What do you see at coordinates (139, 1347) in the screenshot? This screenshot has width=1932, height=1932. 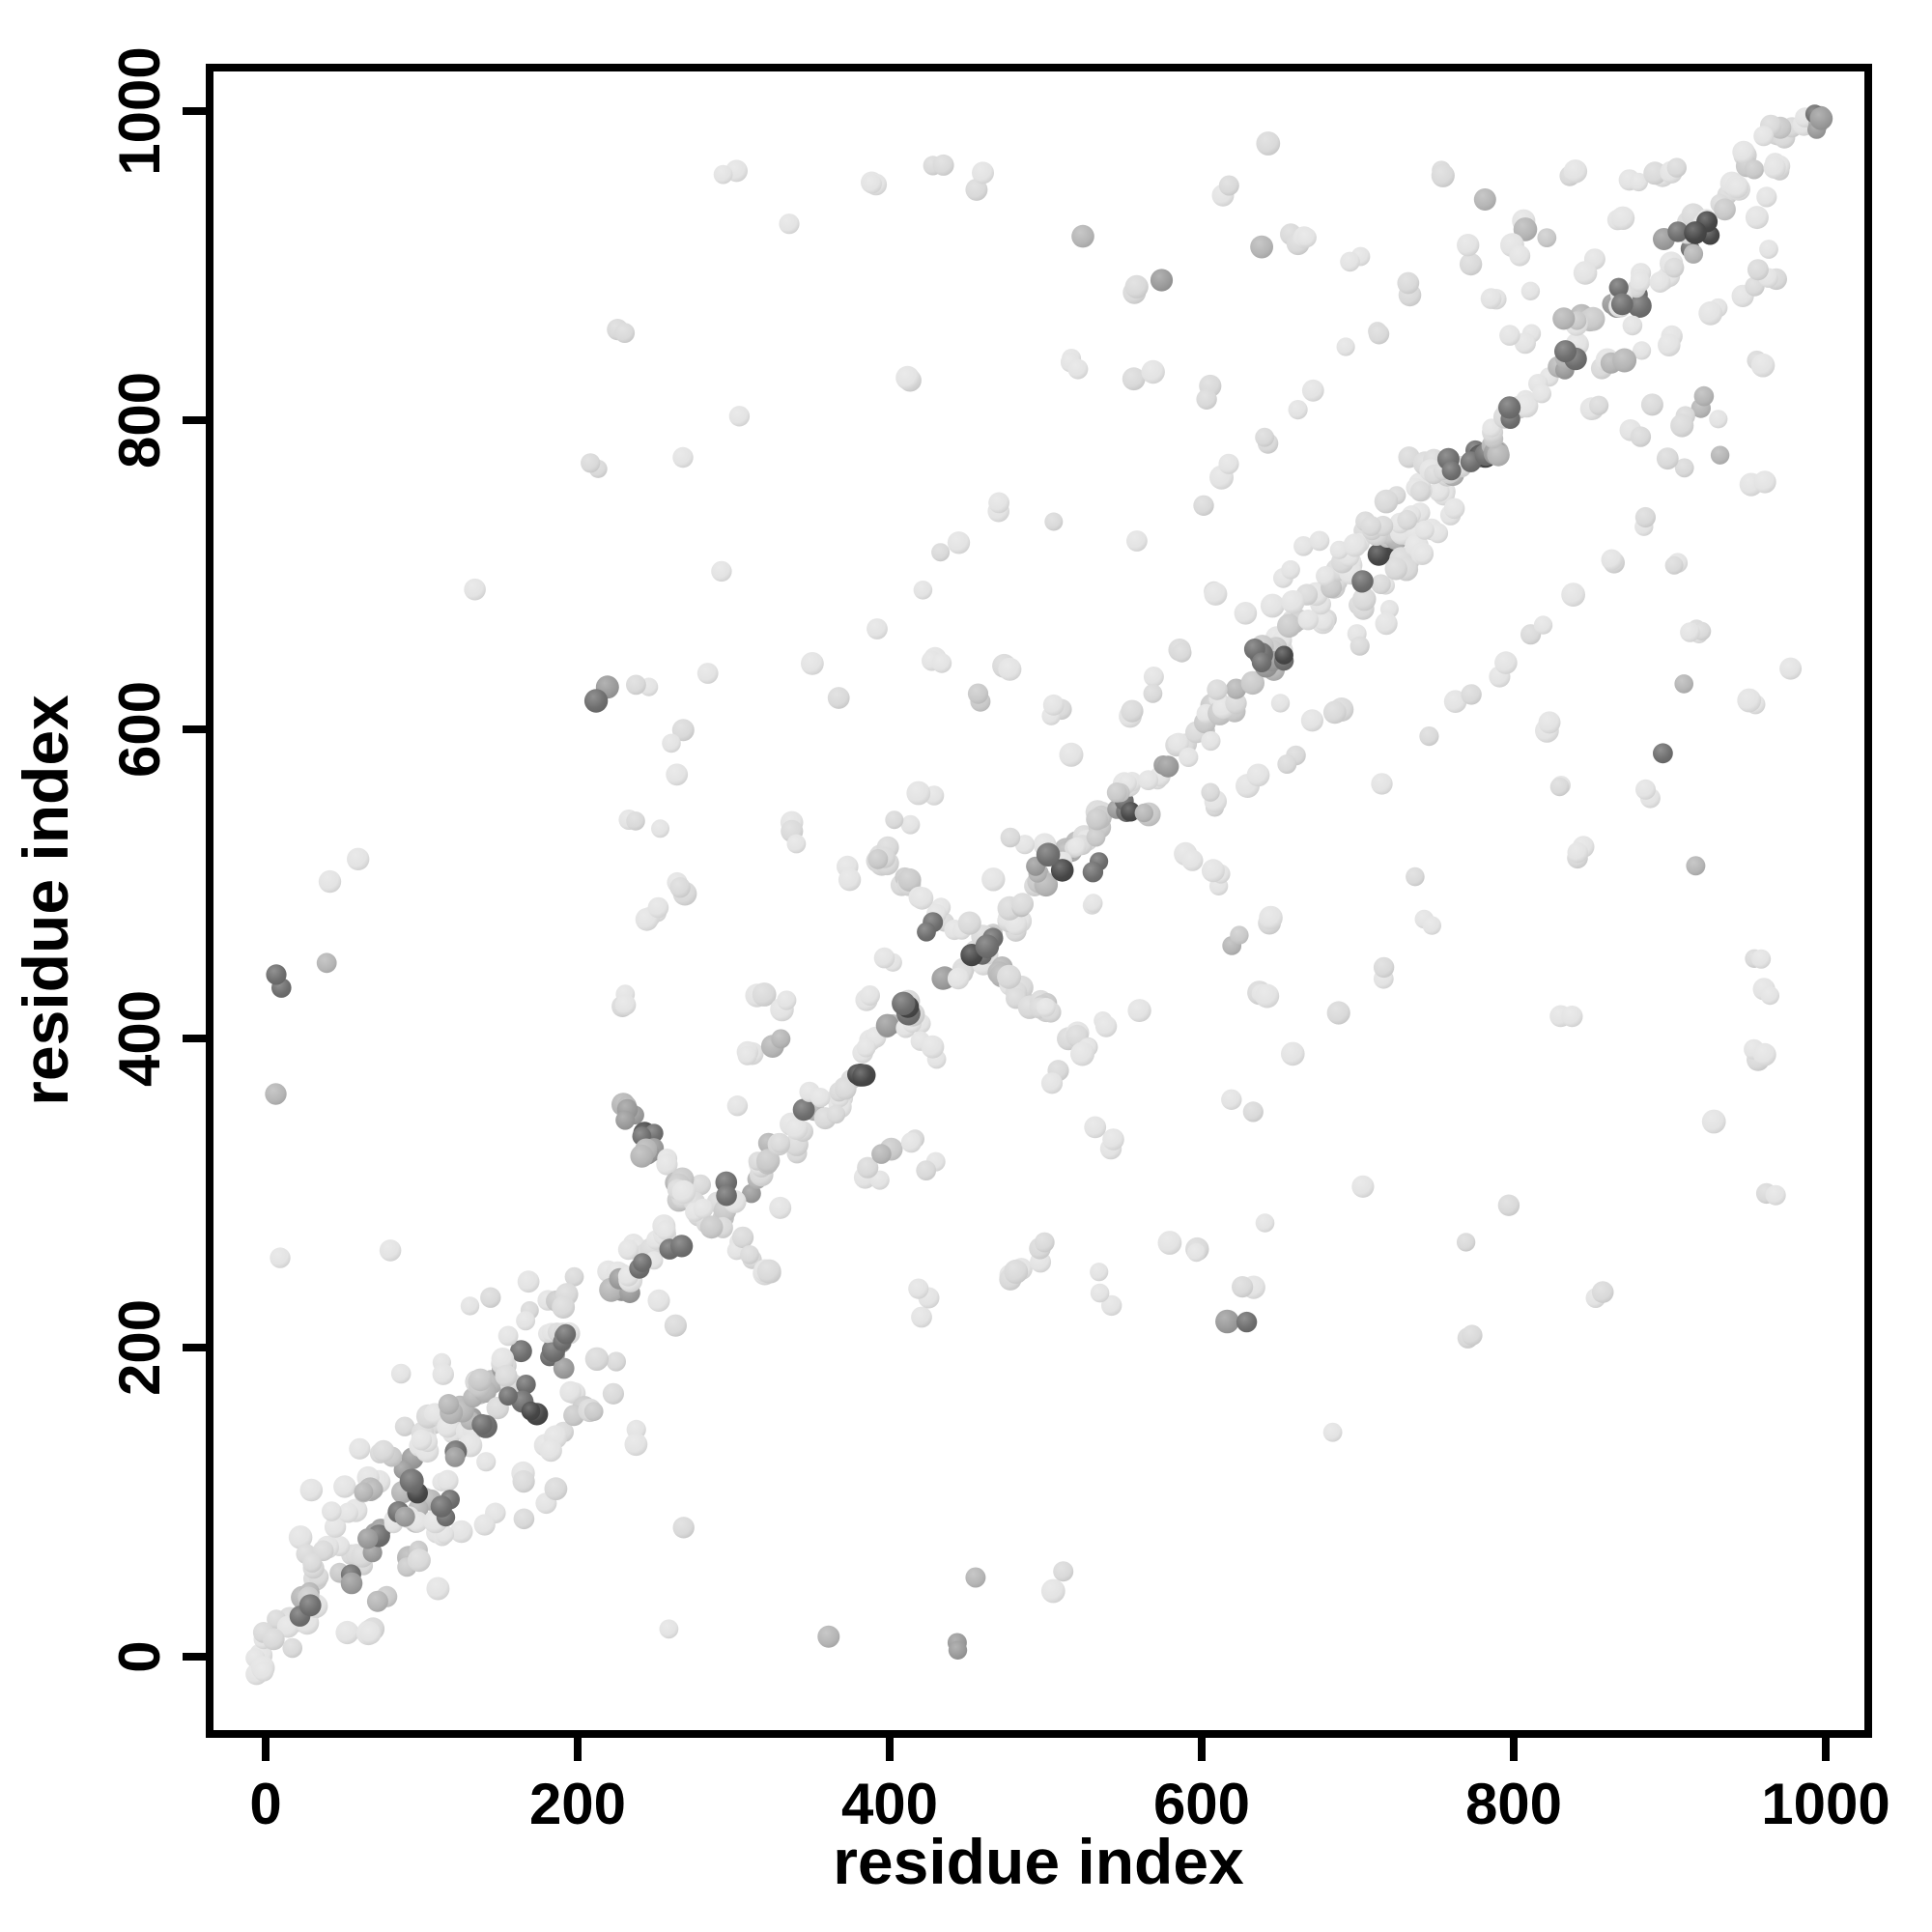 I see `y-tick-label: 200` at bounding box center [139, 1347].